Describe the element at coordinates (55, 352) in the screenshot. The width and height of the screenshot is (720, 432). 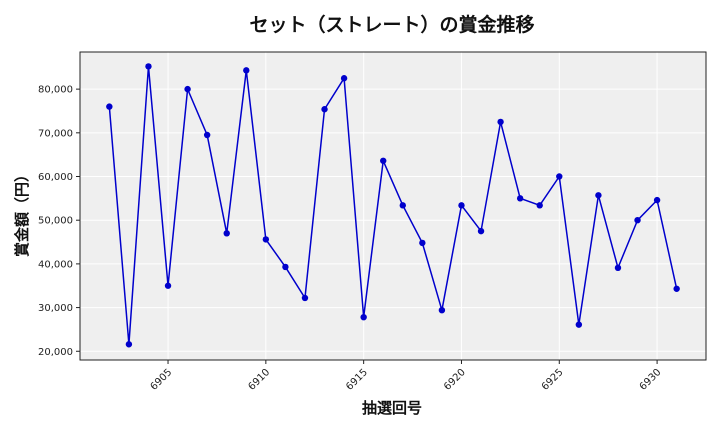
I see `y-tick-label: 20,000` at that location.